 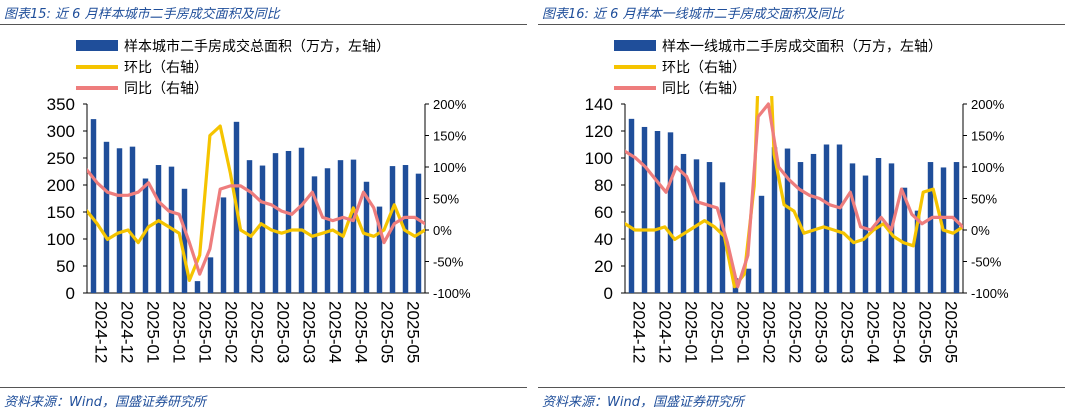 I want to click on left-tick-label: 50, so click(x=65, y=266).